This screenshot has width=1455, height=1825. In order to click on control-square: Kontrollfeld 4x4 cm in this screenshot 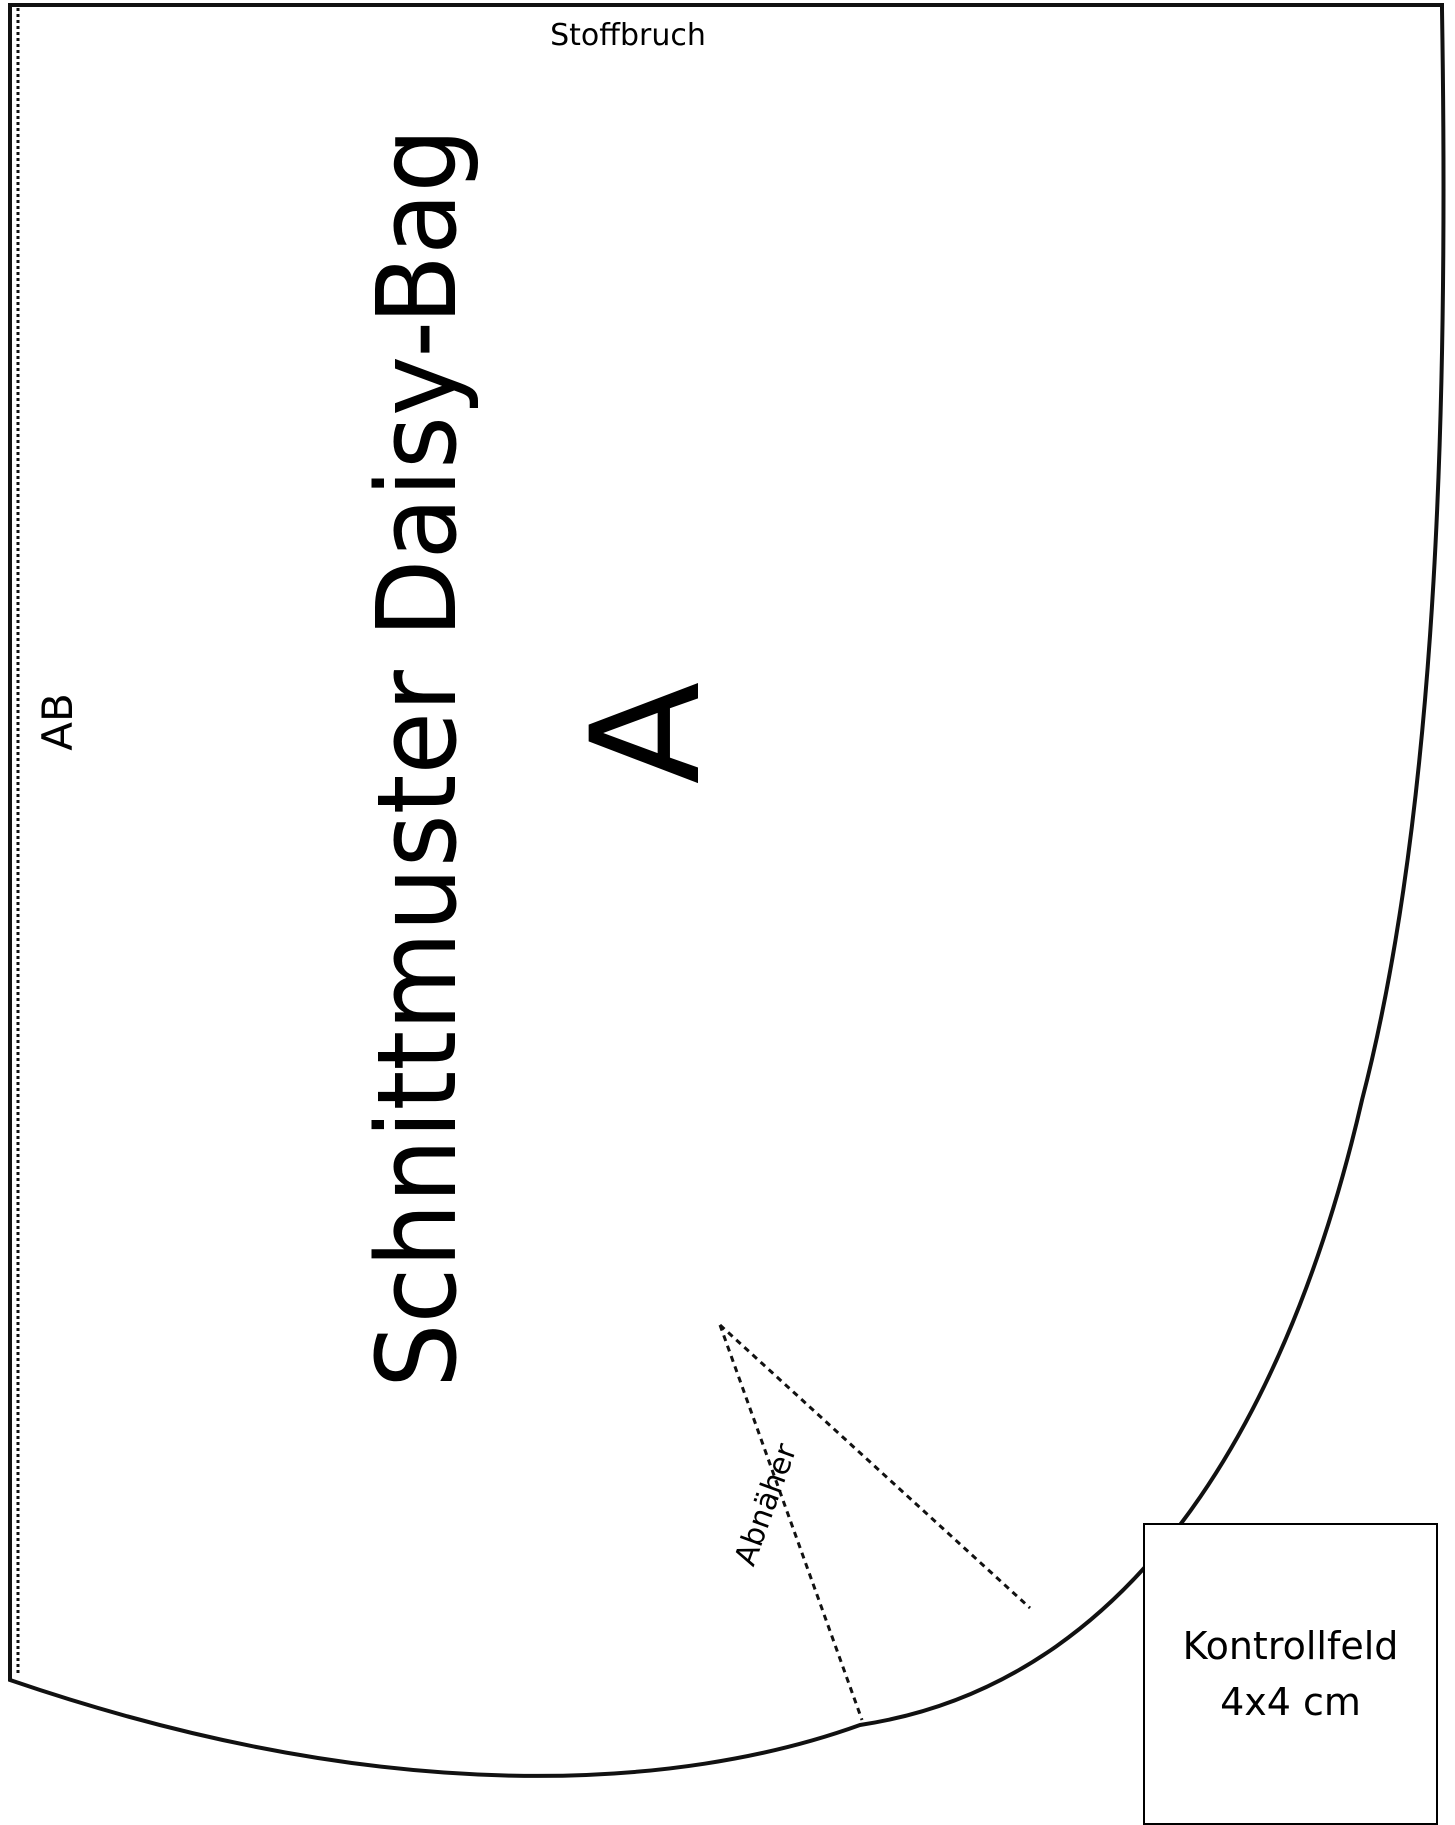, I will do `click(1290, 1674)`.